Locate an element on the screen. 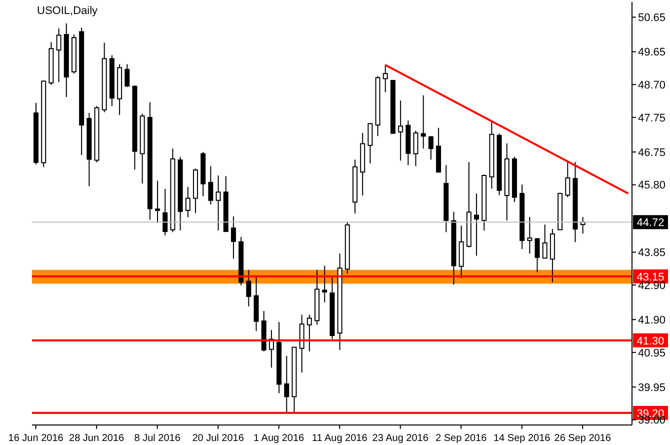  y-tick-label: 40.95 is located at coordinates (652, 353).